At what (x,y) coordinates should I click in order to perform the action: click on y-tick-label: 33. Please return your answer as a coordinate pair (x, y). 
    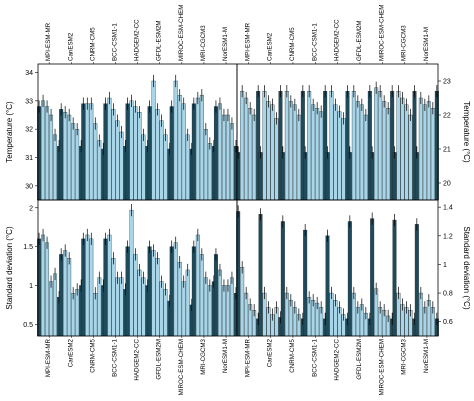
    Looking at the image, I should click on (29, 101).